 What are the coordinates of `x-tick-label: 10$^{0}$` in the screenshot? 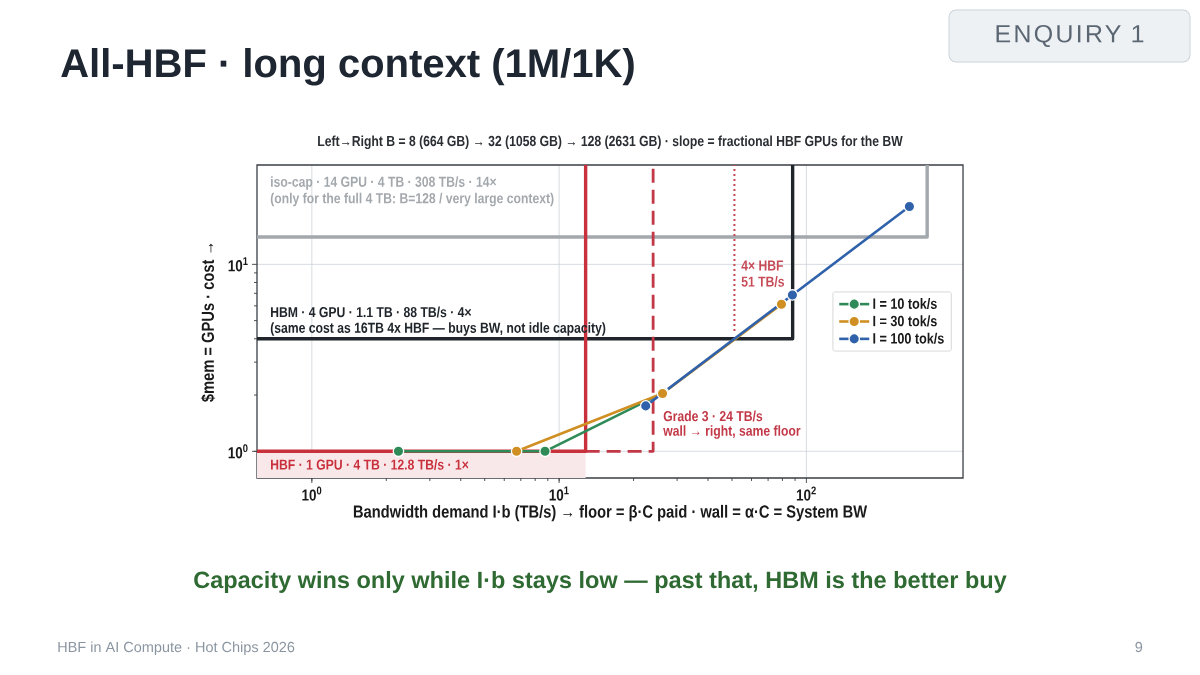 It's located at (312, 493).